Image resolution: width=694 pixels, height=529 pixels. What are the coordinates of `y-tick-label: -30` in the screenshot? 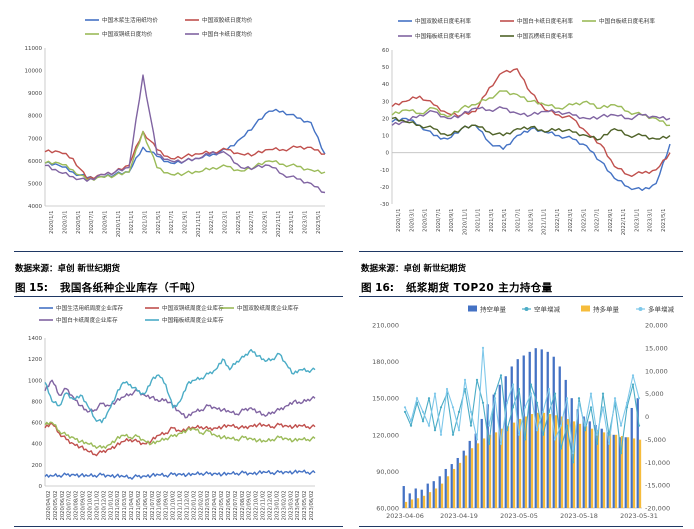 It's located at (384, 205).